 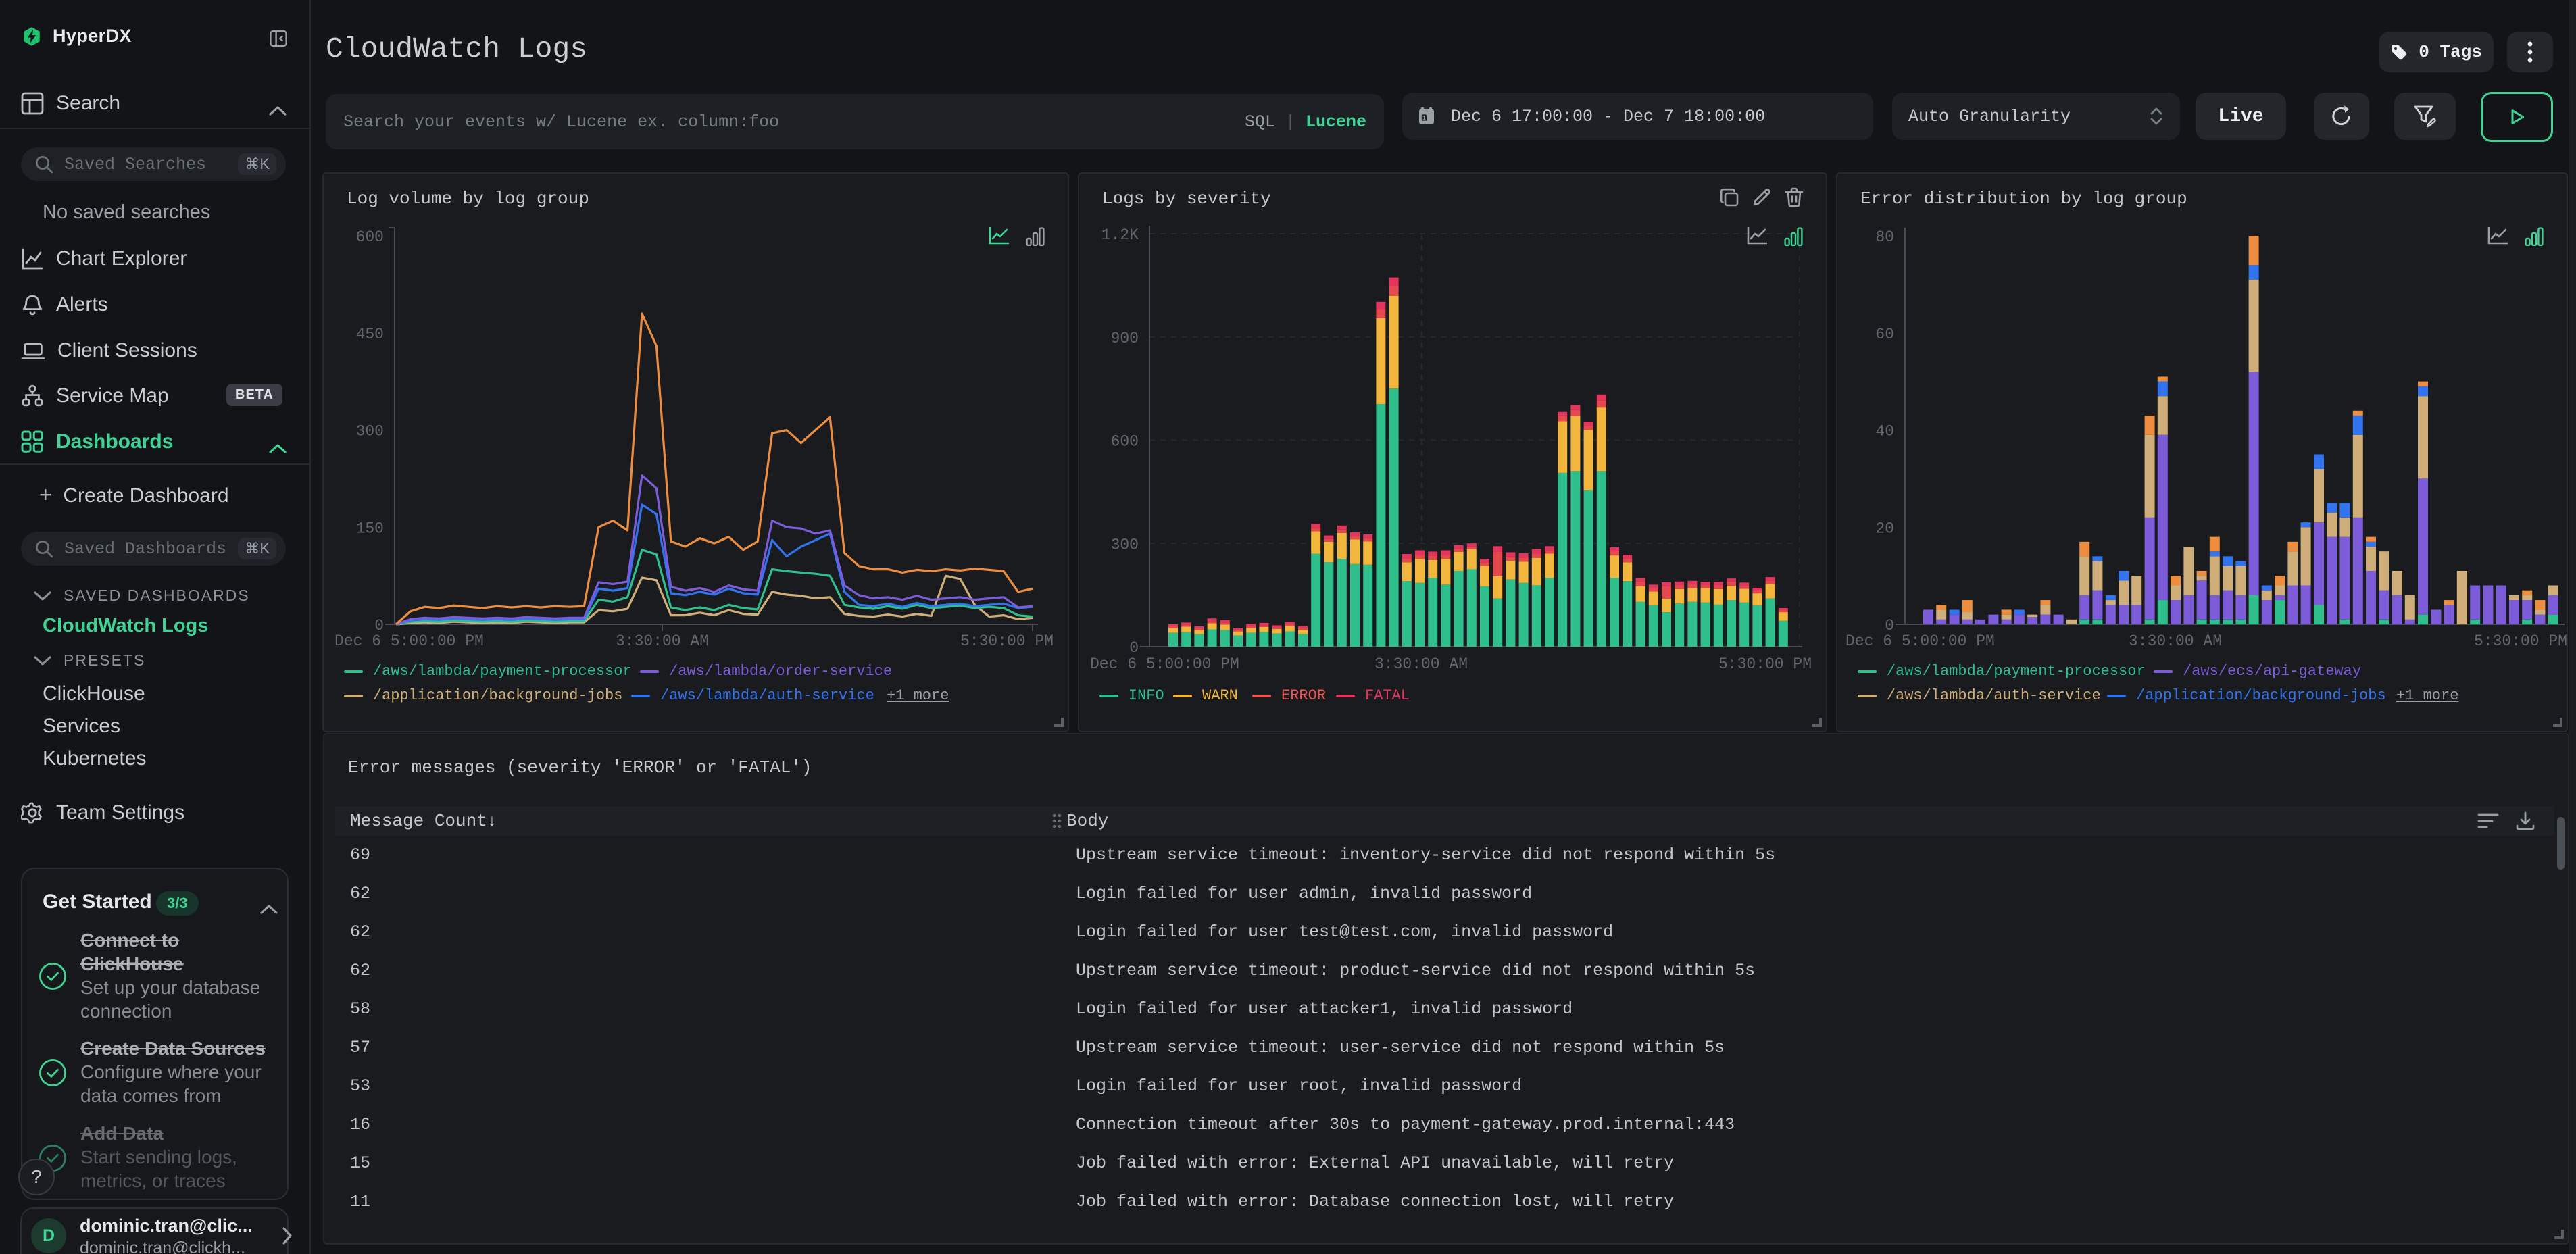 What do you see at coordinates (1885, 237) in the screenshot?
I see `svg-text: 80` at bounding box center [1885, 237].